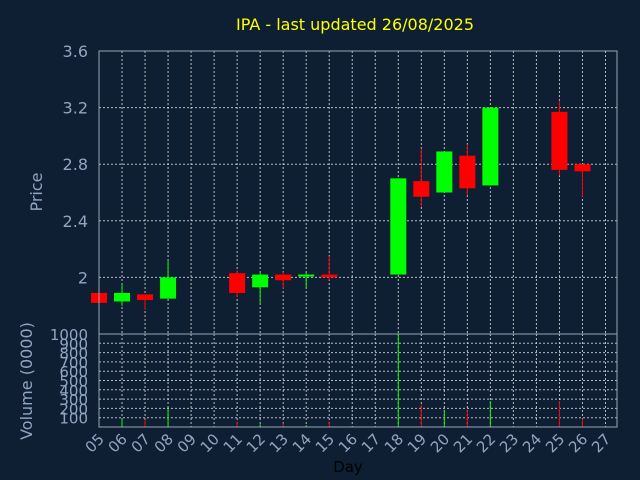 The height and width of the screenshot is (480, 640). Describe the element at coordinates (73, 391) in the screenshot. I see `volume-tick-label: 400` at that location.